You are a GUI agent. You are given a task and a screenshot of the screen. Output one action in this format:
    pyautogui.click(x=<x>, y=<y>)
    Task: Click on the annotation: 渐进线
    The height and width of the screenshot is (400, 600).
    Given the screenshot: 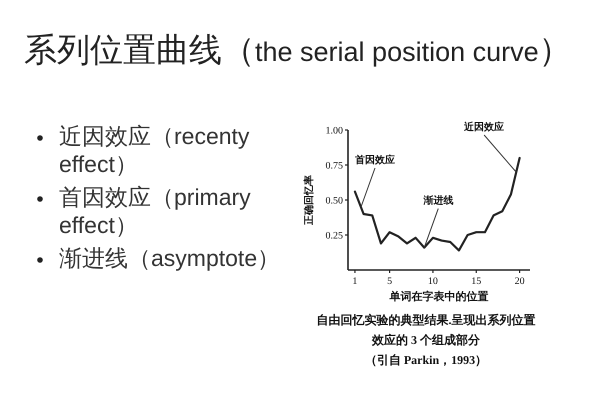 What is the action you would take?
    pyautogui.click(x=438, y=200)
    